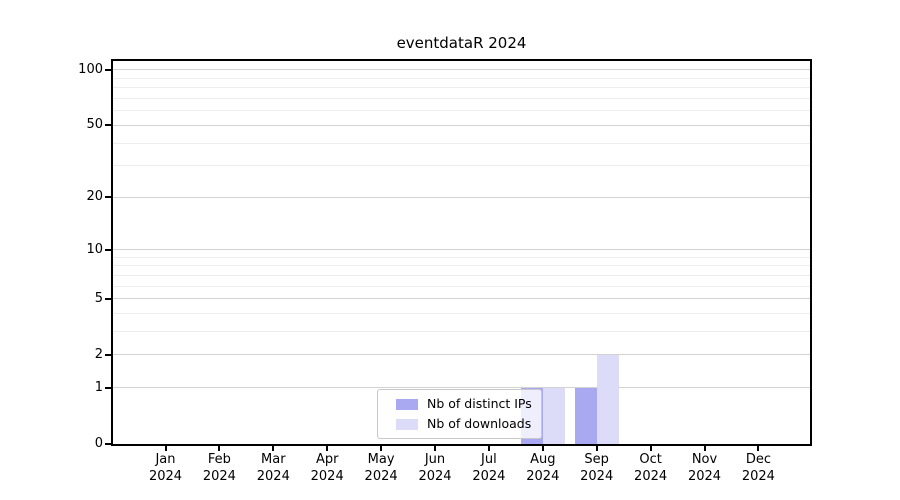 Image resolution: width=900 pixels, height=500 pixels. I want to click on y-tick-label: 10, so click(94, 249).